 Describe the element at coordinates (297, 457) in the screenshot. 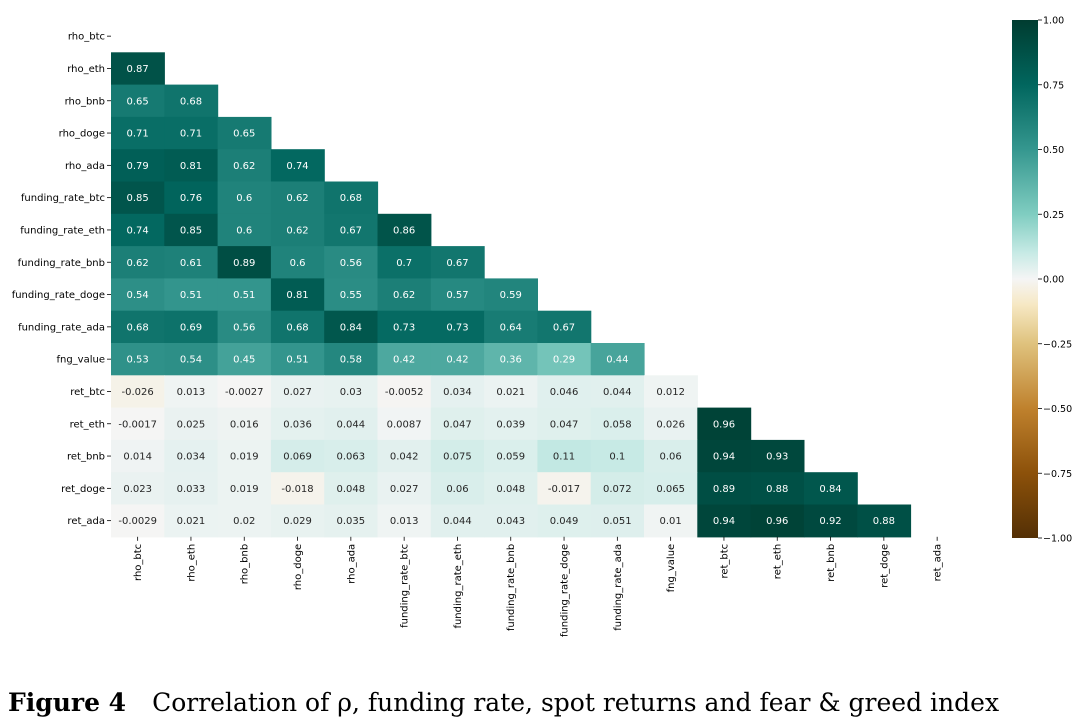

I see `cell-value-label: 0.069` at that location.